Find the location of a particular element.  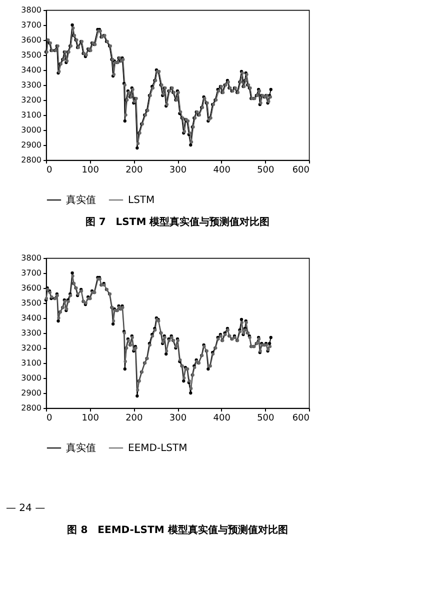

legend-label: LSTM is located at coordinates (141, 200).